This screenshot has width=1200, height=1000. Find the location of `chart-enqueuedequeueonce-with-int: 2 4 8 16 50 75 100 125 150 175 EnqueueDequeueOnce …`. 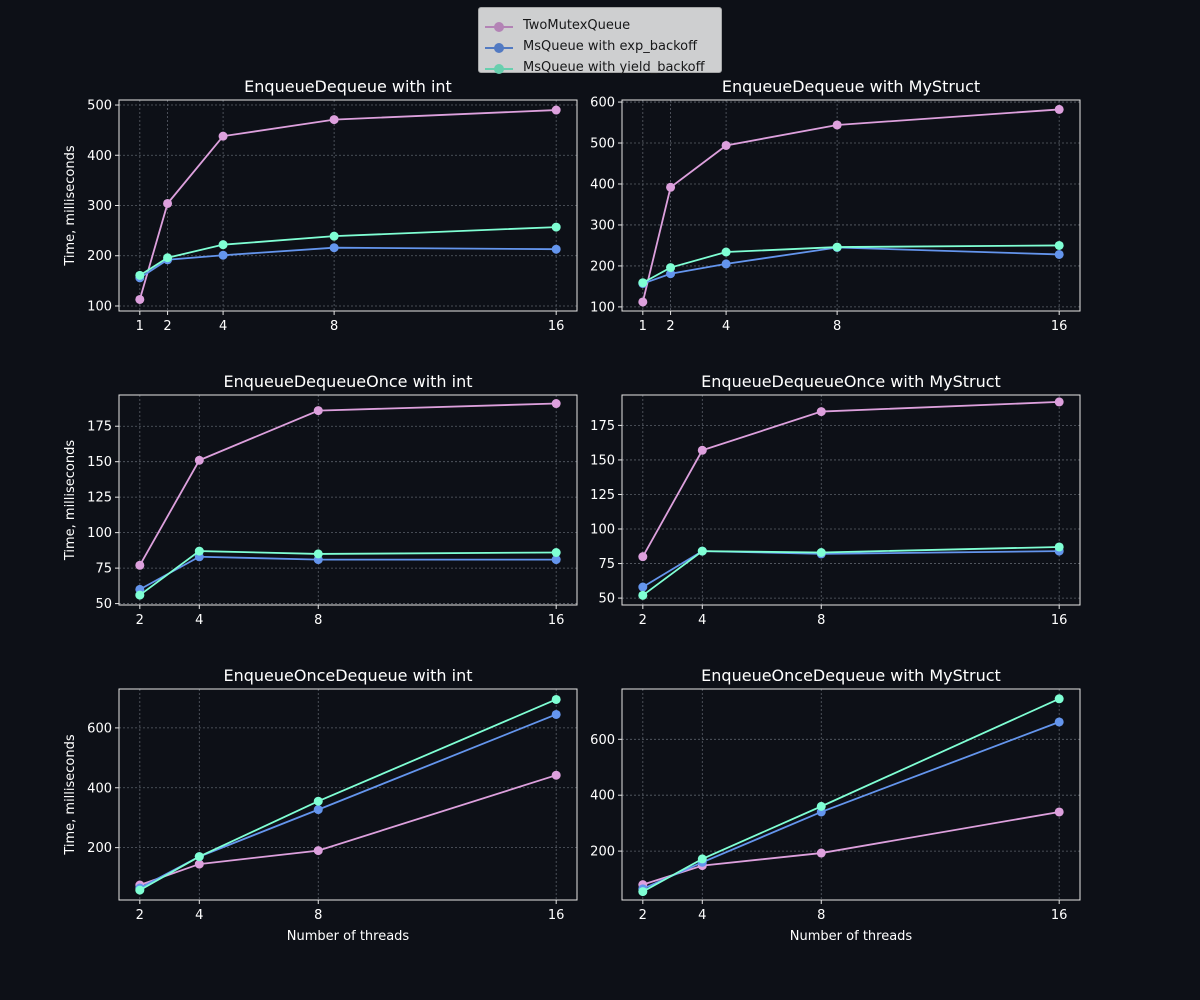

chart-enqueuedequeueonce-with-int: 2 4 8 16 50 75 100 125 150 175 EnqueueDequeueOnce … is located at coordinates (320, 500).